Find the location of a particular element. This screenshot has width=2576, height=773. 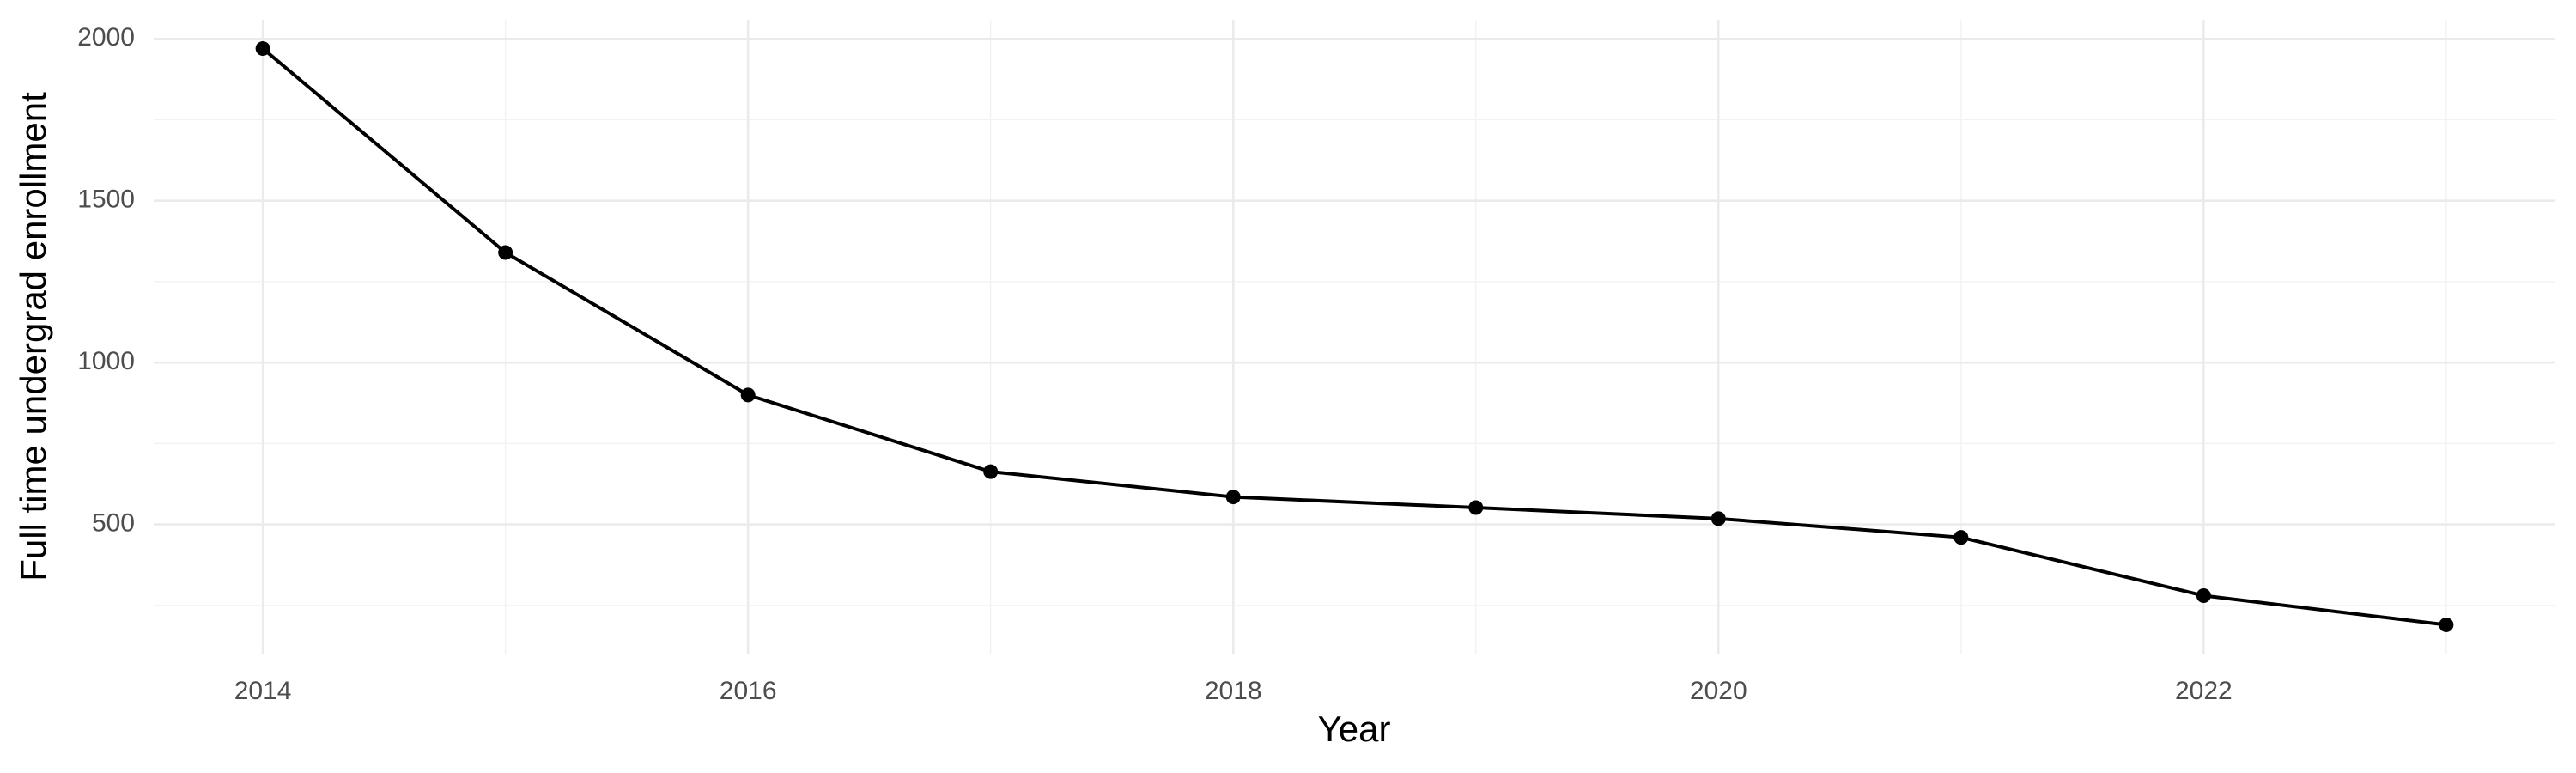

x-tick-label: 2018 is located at coordinates (1233, 691).